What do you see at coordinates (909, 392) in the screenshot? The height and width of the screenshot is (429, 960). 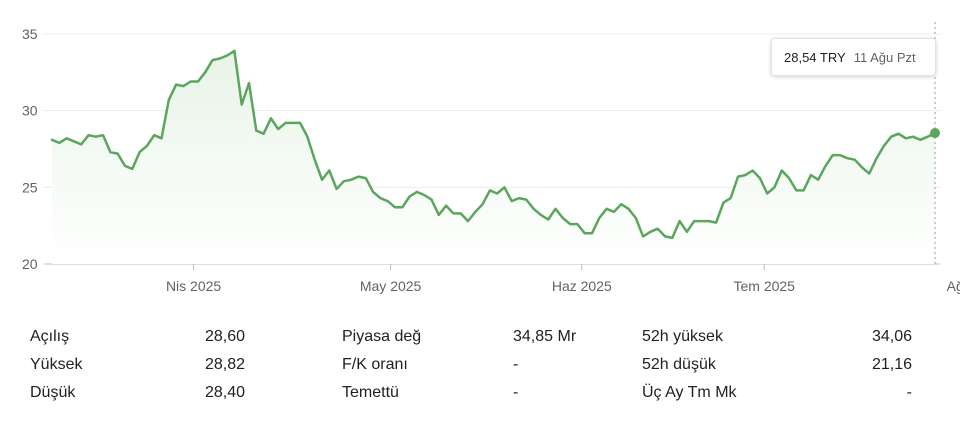 I see `stat-value-quarterly-div: -` at bounding box center [909, 392].